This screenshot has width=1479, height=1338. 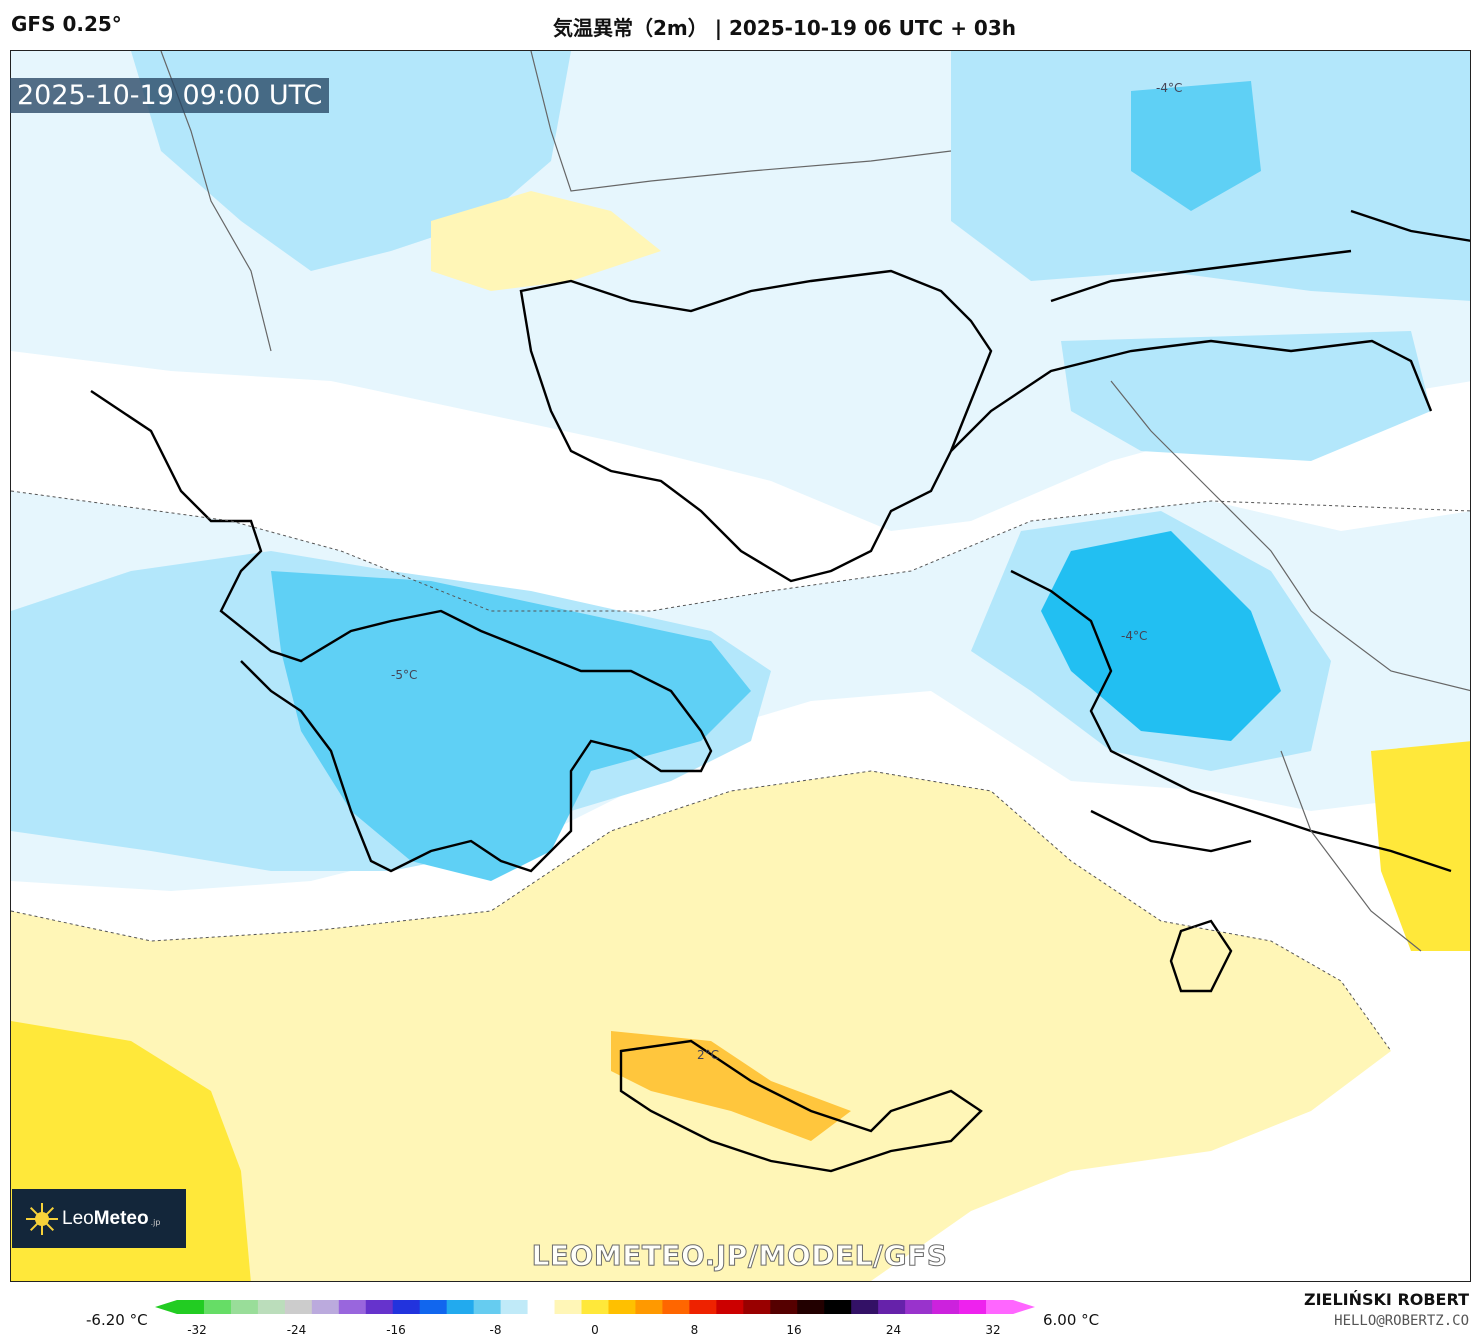 What do you see at coordinates (784, 28) in the screenshot?
I see `map-title: 気温異常（2m） | 2025-10-19 06 UTC + 03h` at bounding box center [784, 28].